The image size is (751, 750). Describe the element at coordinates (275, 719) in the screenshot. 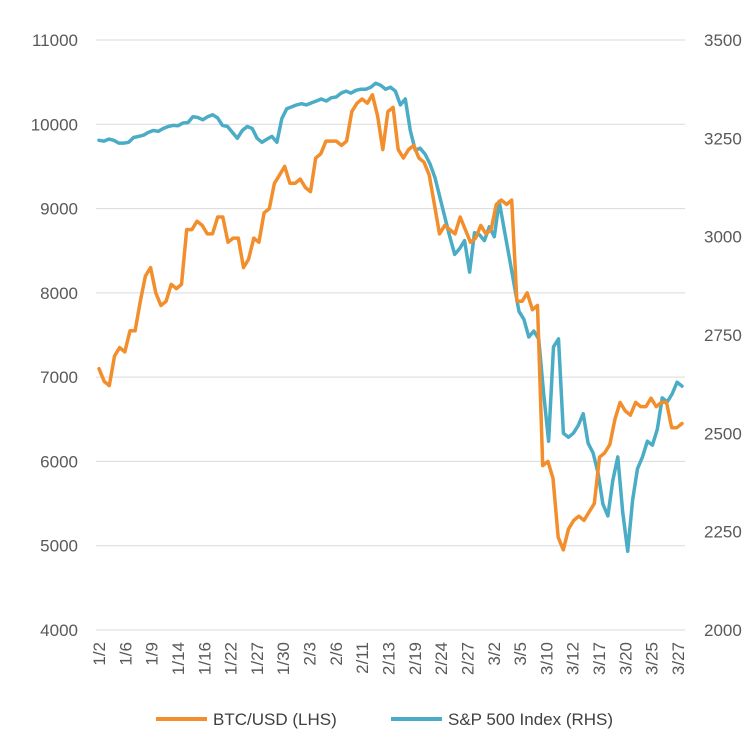

I see `legend-label-btc: BTC/USD (LHS)` at that location.